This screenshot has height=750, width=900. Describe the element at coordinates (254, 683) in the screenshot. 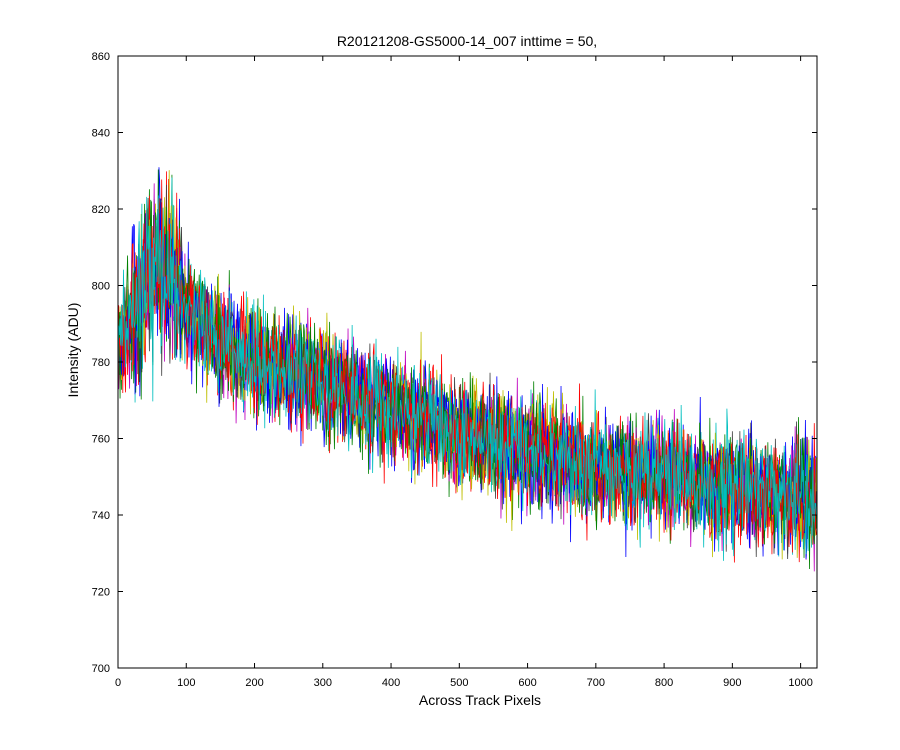

I see `x-tick-label: 200` at that location.